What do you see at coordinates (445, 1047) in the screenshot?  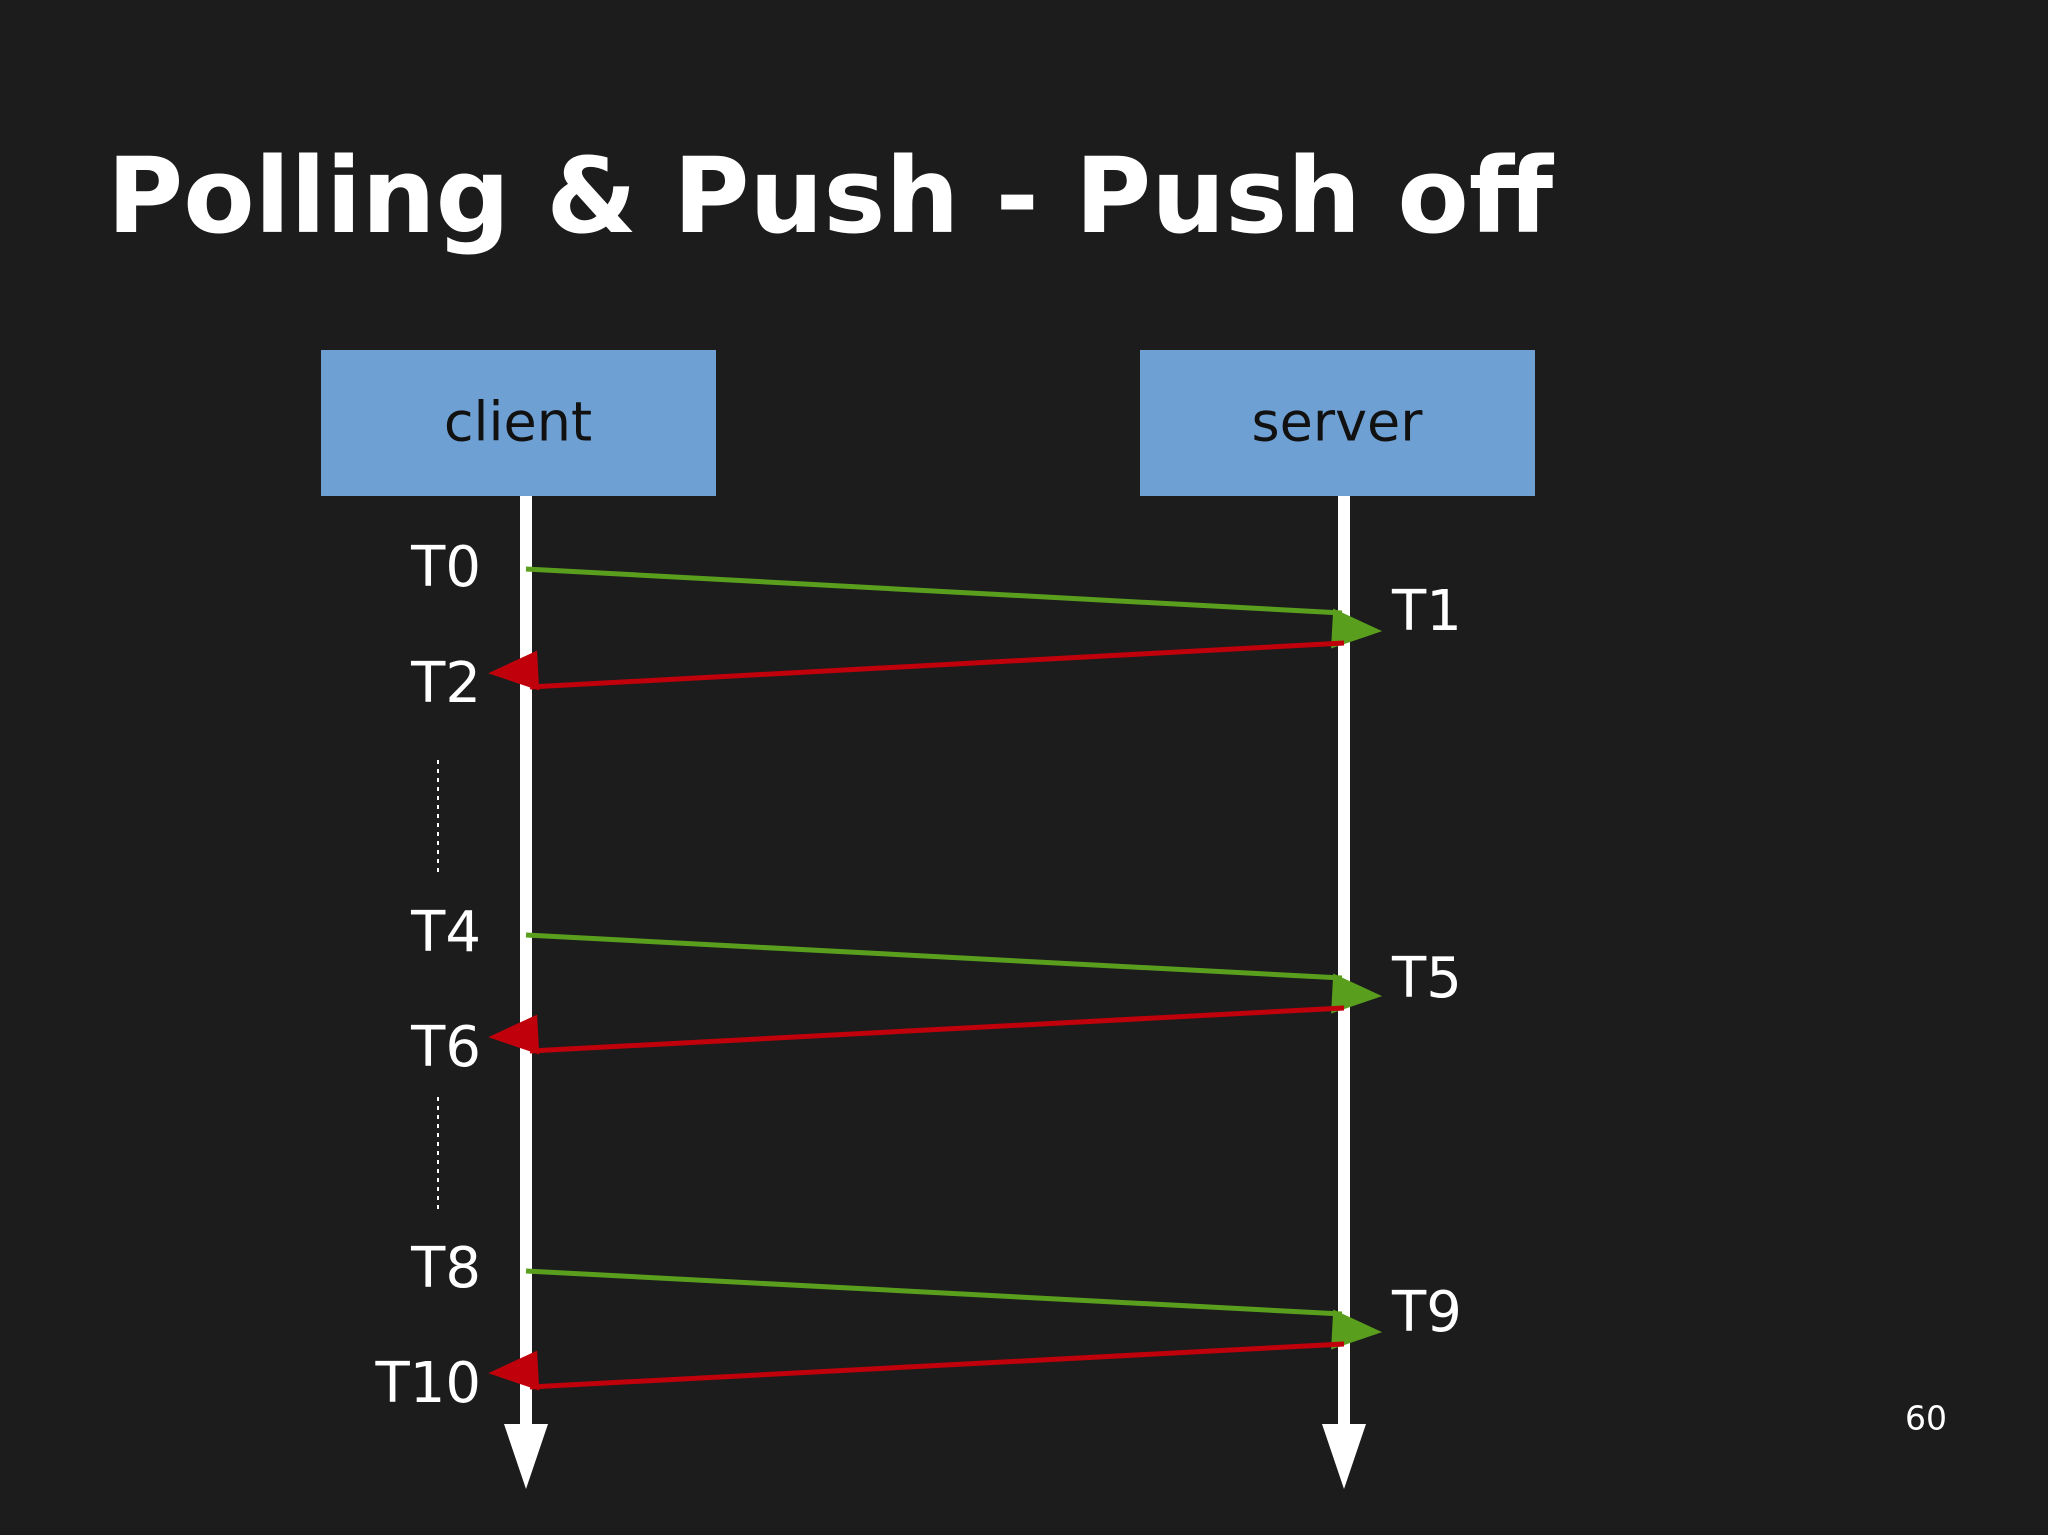 I see `time-label: T6` at bounding box center [445, 1047].